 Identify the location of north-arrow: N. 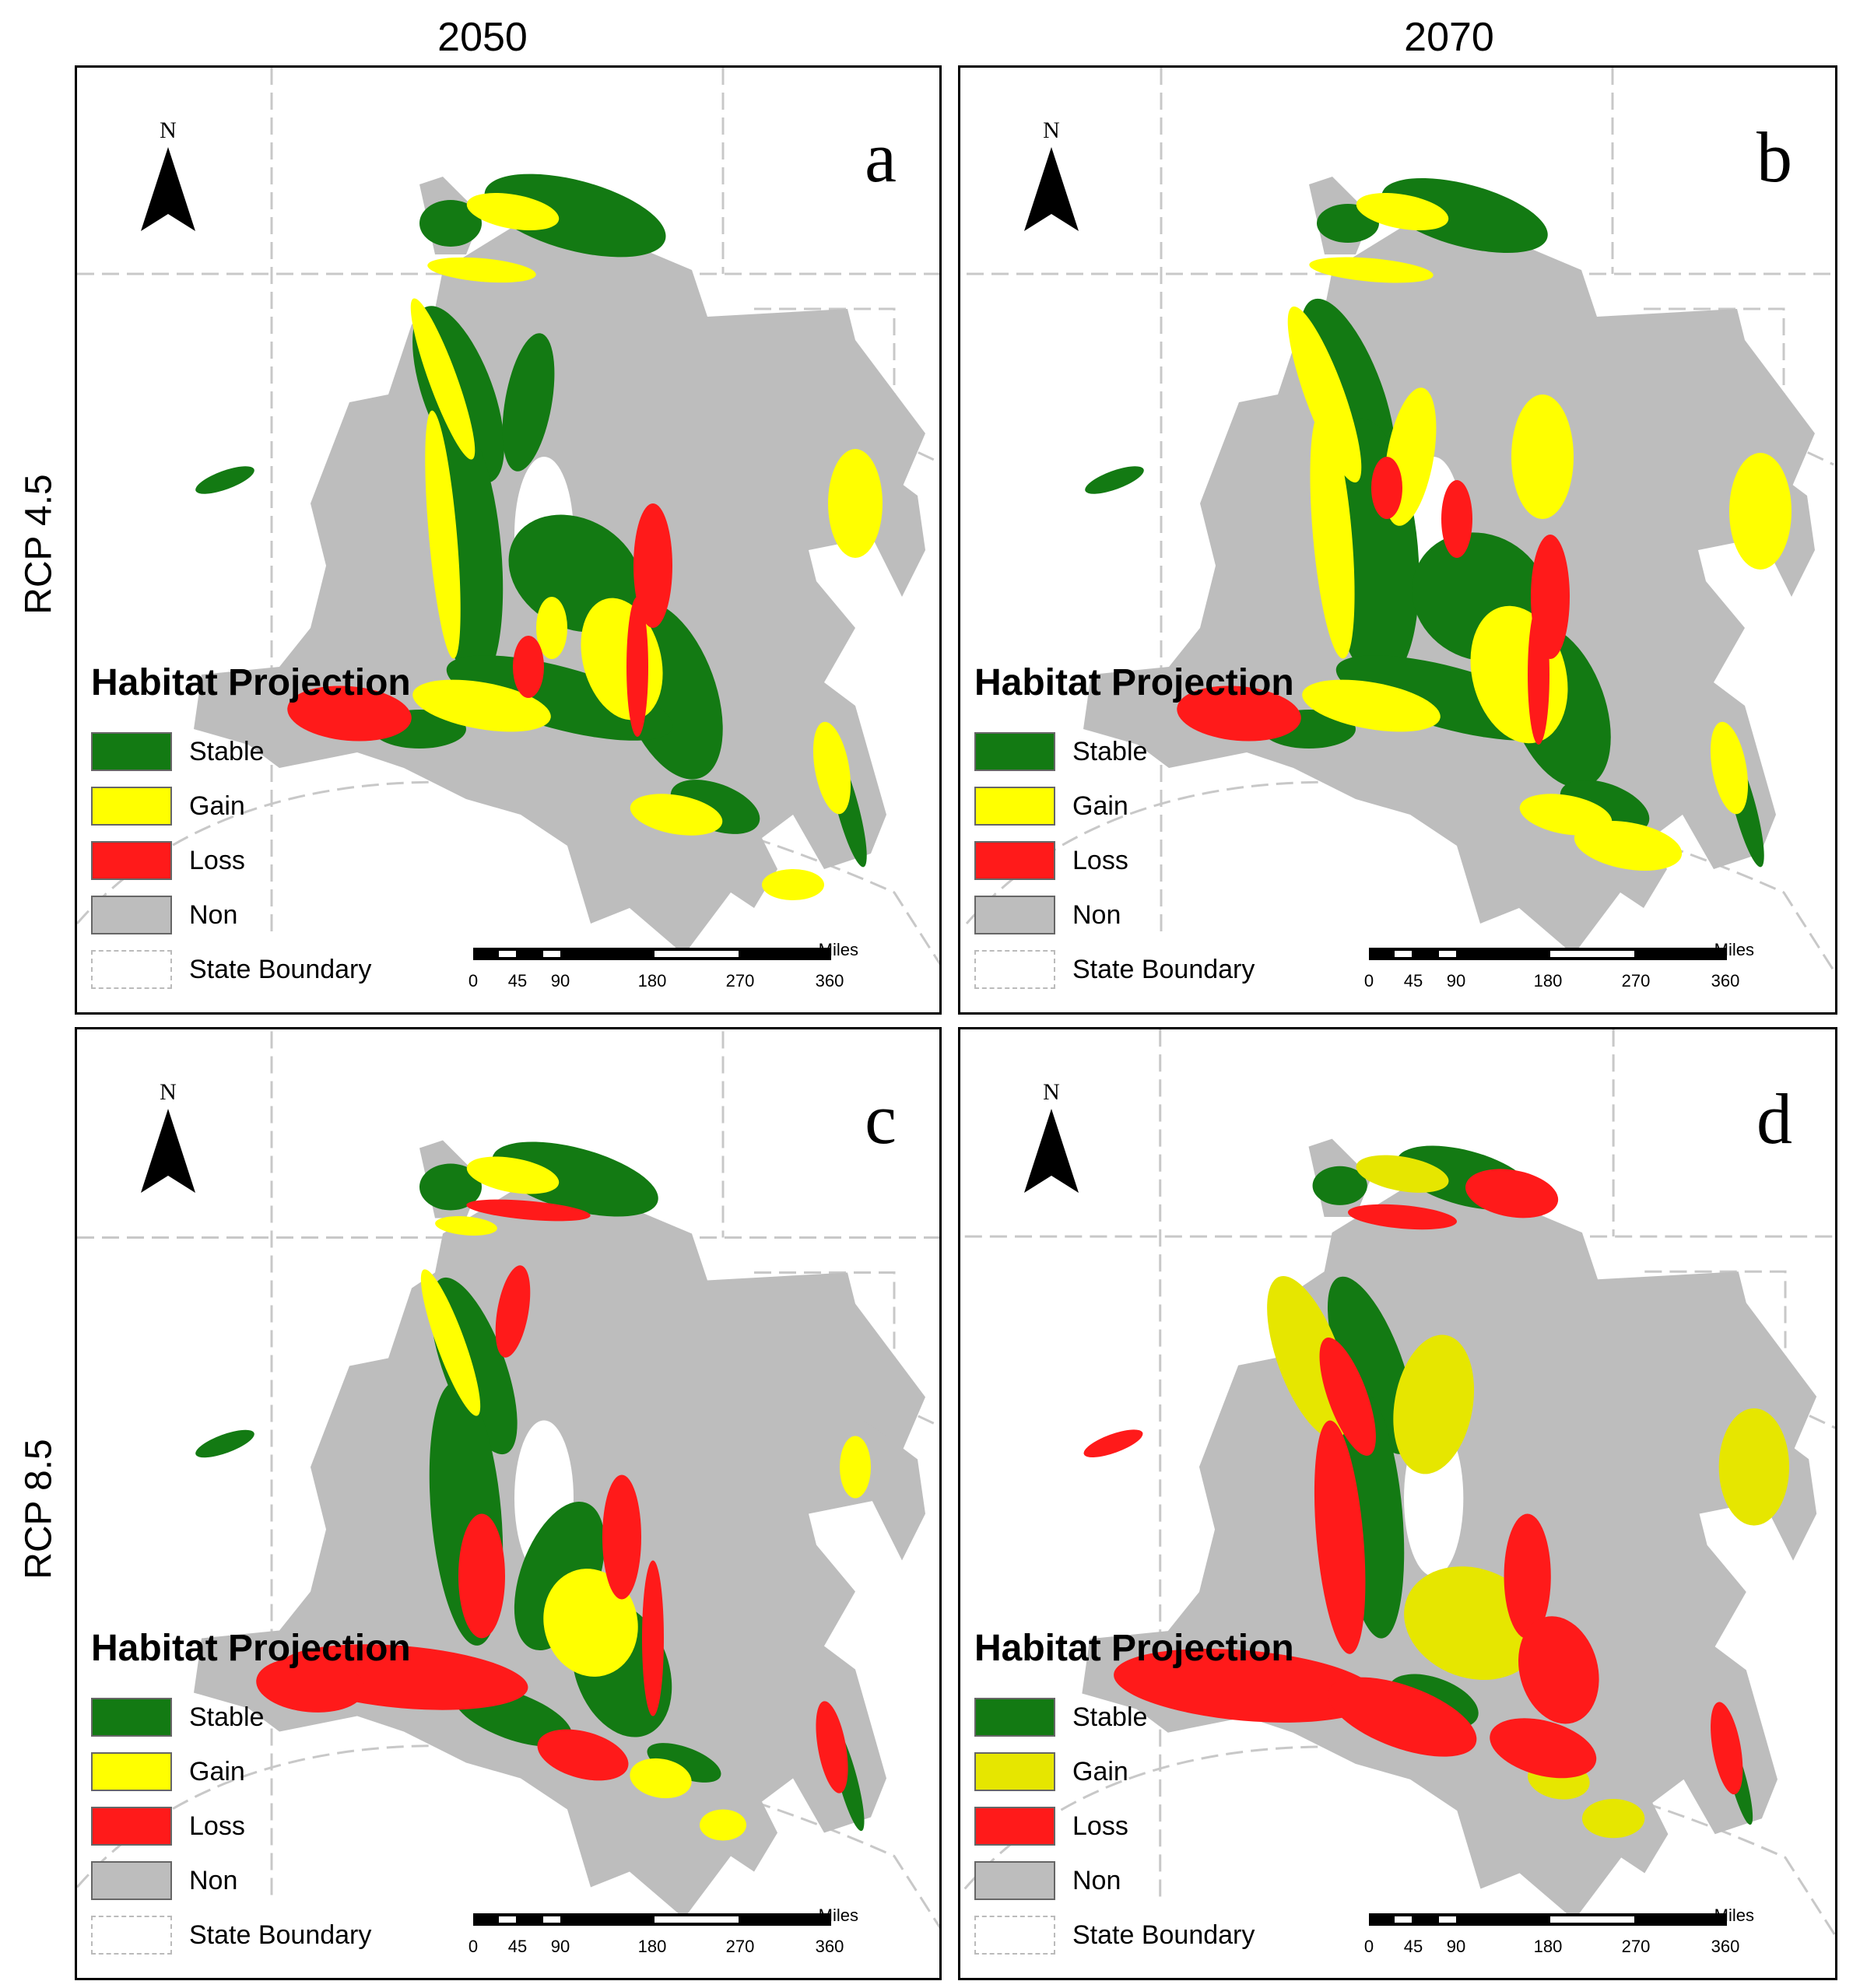
(1051, 176).